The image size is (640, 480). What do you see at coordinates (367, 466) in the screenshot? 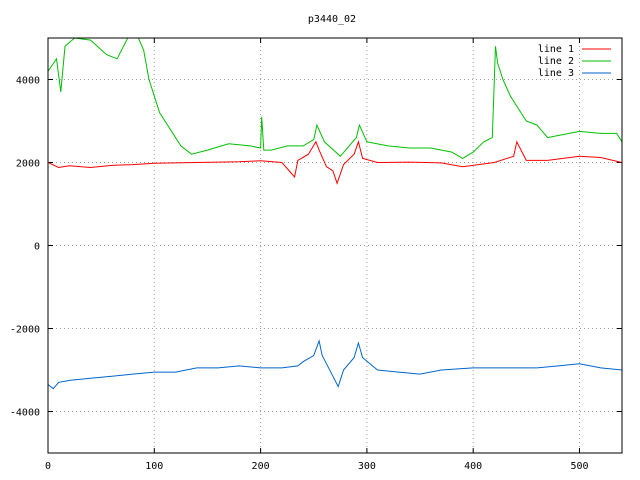
I see `x-tick-label: 300` at bounding box center [367, 466].